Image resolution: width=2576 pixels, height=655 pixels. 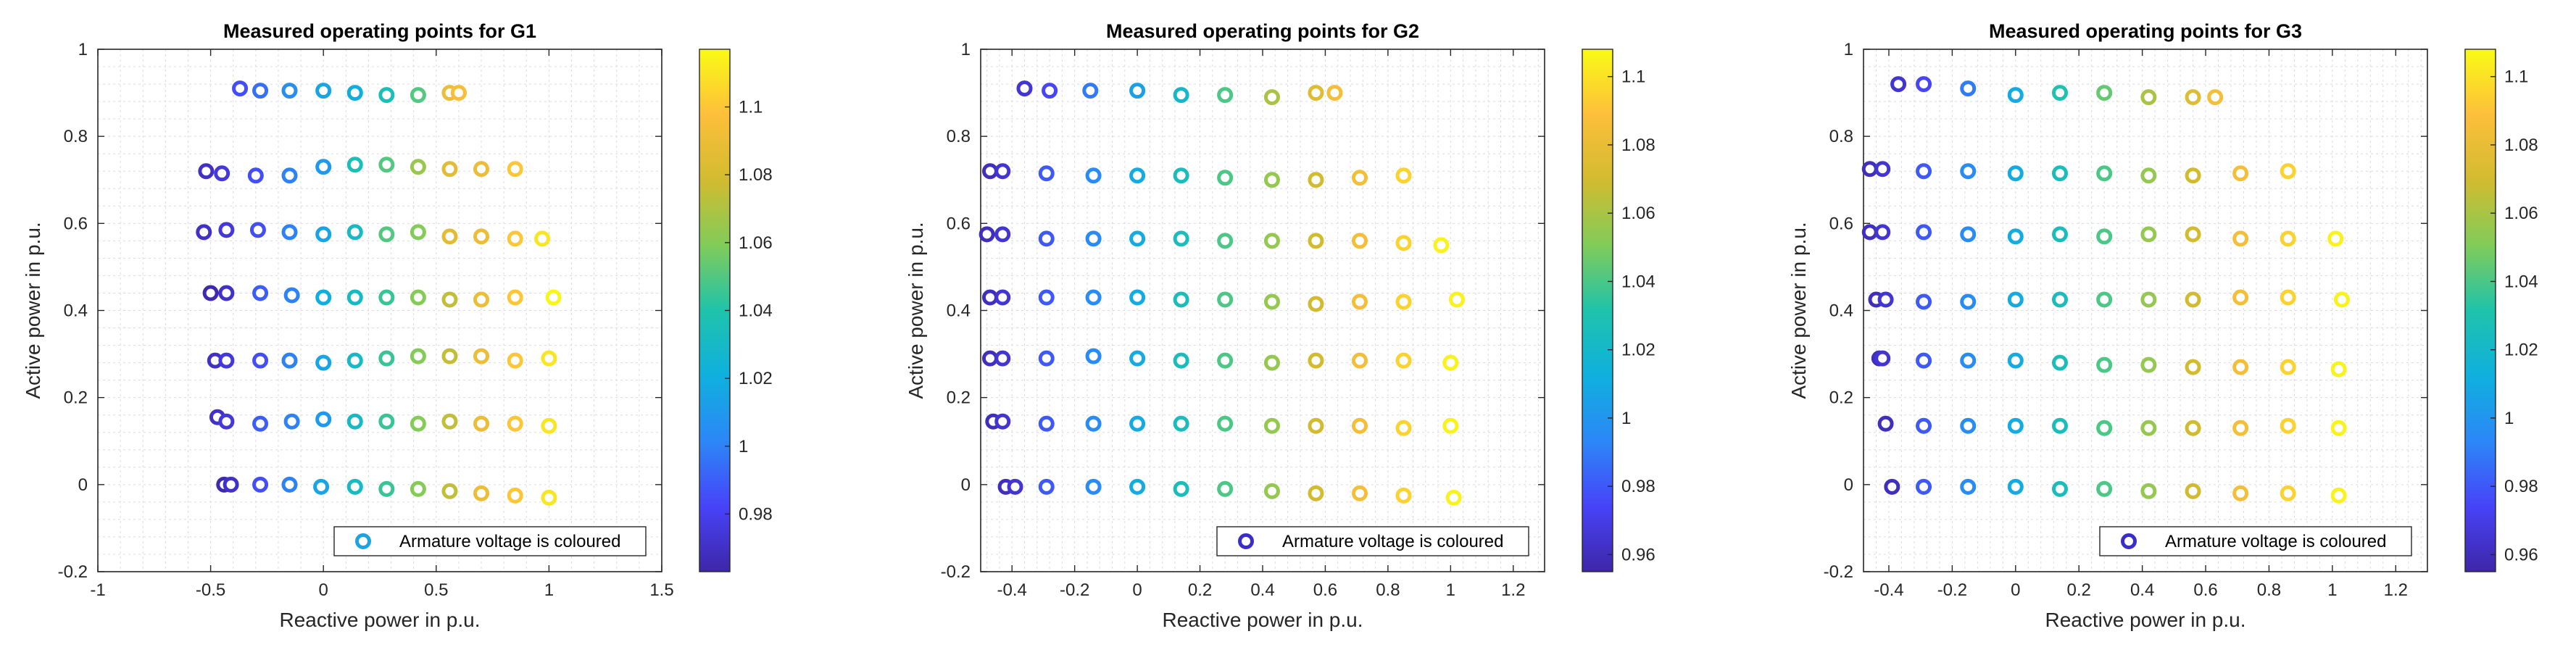 What do you see at coordinates (2509, 418) in the screenshot?
I see `colorbar-tick-label: 1` at bounding box center [2509, 418].